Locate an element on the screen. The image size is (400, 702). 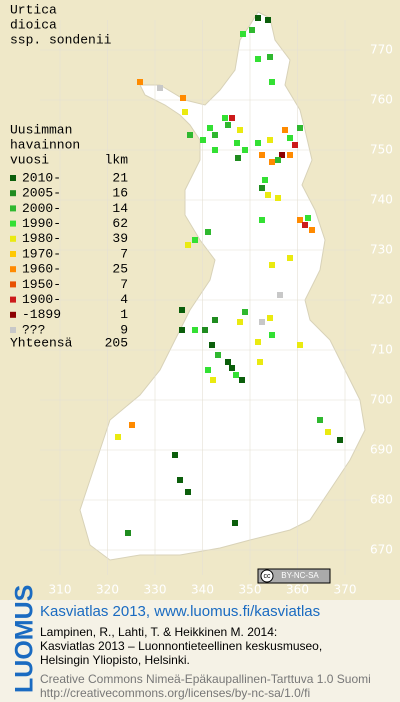
legend-label: 2010- is located at coordinates (41, 177).